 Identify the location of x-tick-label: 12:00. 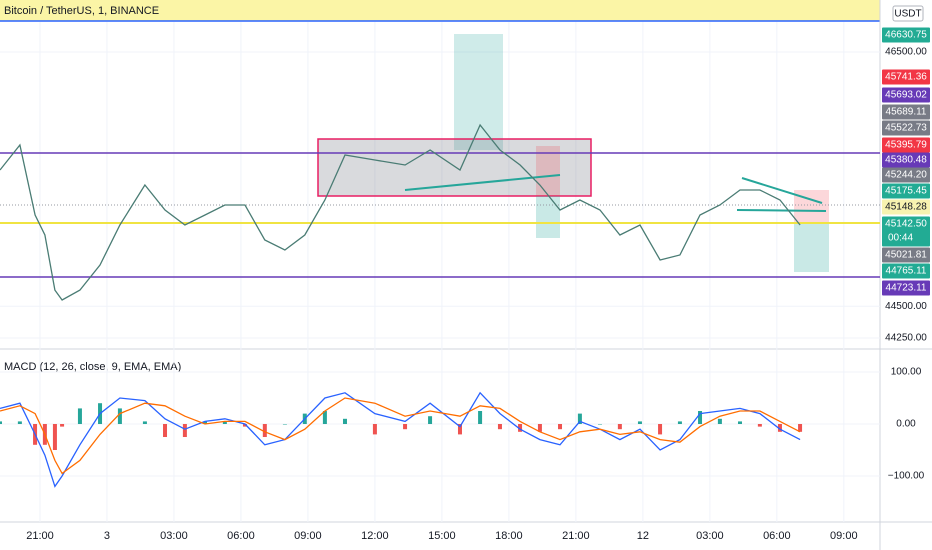
(375, 536).